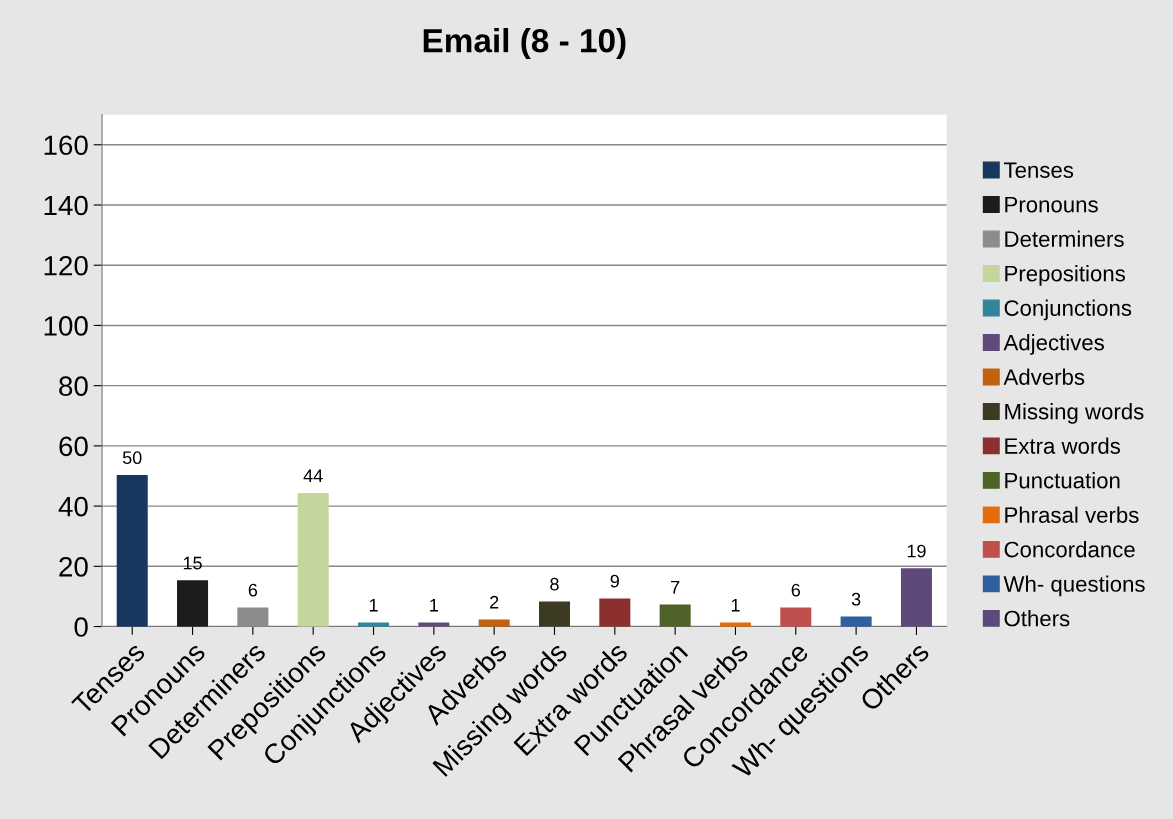 The height and width of the screenshot is (819, 1173). Describe the element at coordinates (192, 563) in the screenshot. I see `data-label: 15` at that location.